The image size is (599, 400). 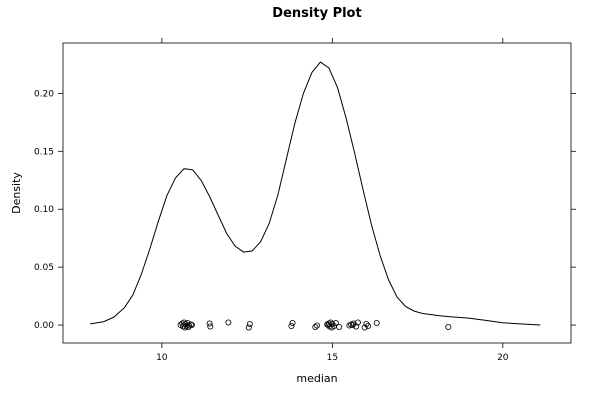 What do you see at coordinates (162, 358) in the screenshot?
I see `x-tick-label: 10` at bounding box center [162, 358].